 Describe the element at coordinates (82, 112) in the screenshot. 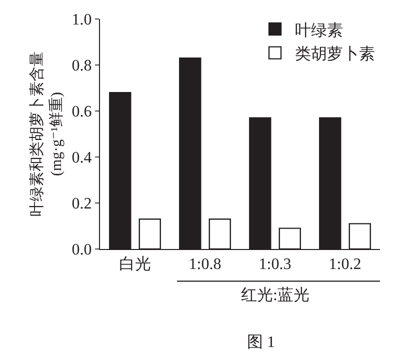

I see `y-tick-label: 0.6` at that location.